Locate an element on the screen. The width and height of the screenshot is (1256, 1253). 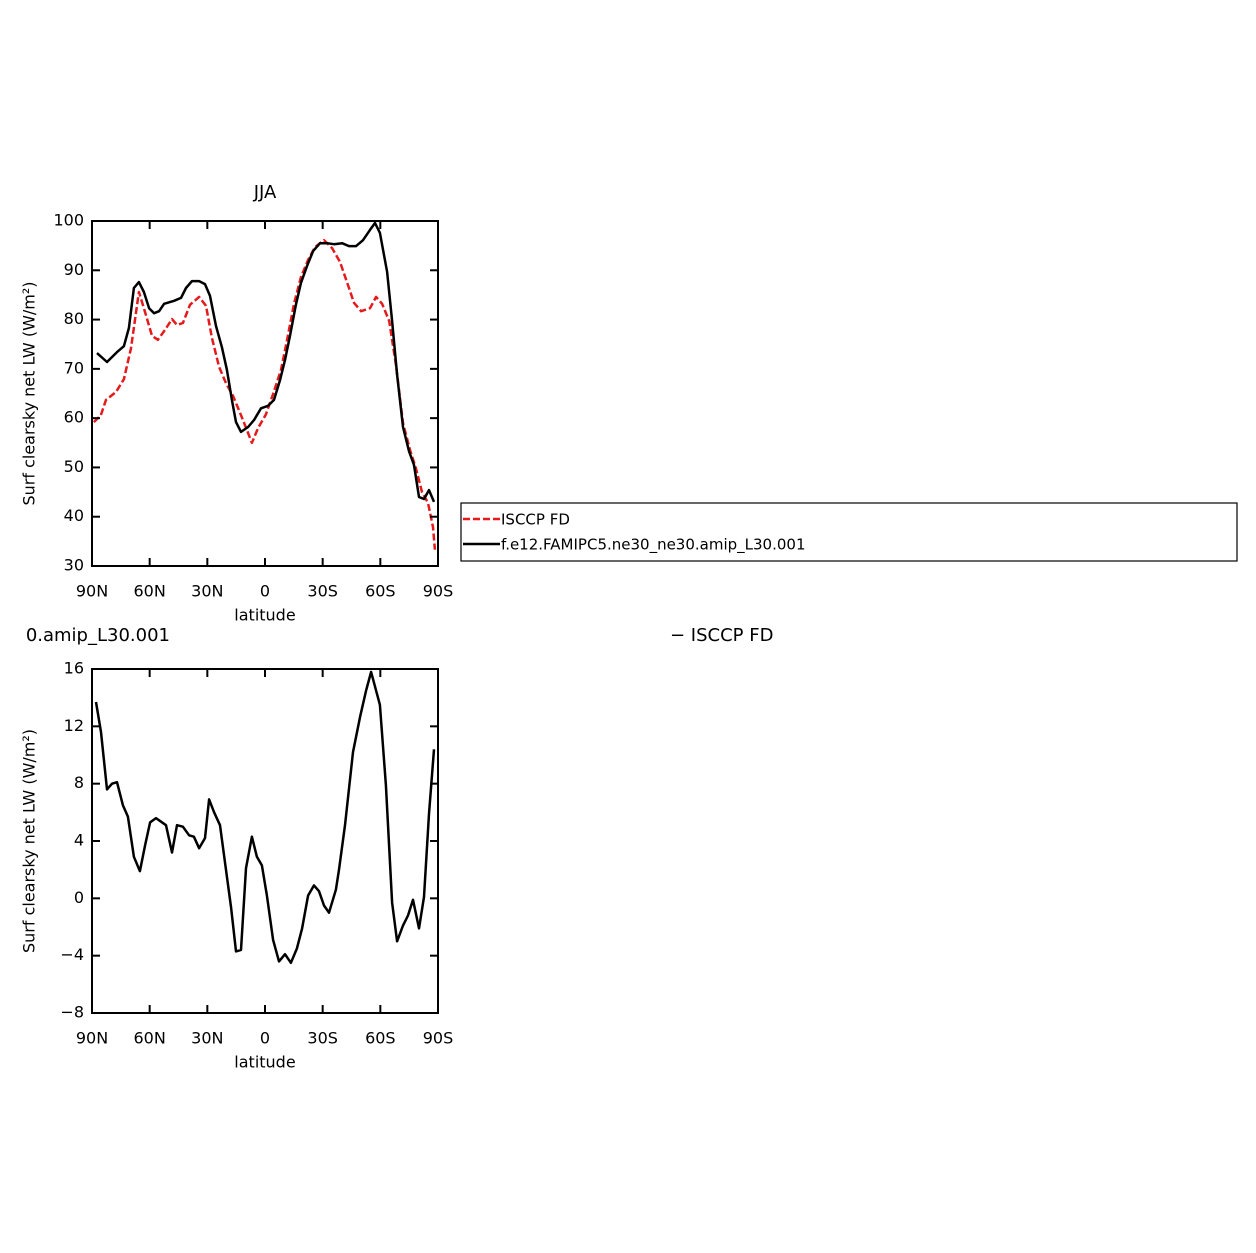
y-tick-label: 80 is located at coordinates (74, 318).